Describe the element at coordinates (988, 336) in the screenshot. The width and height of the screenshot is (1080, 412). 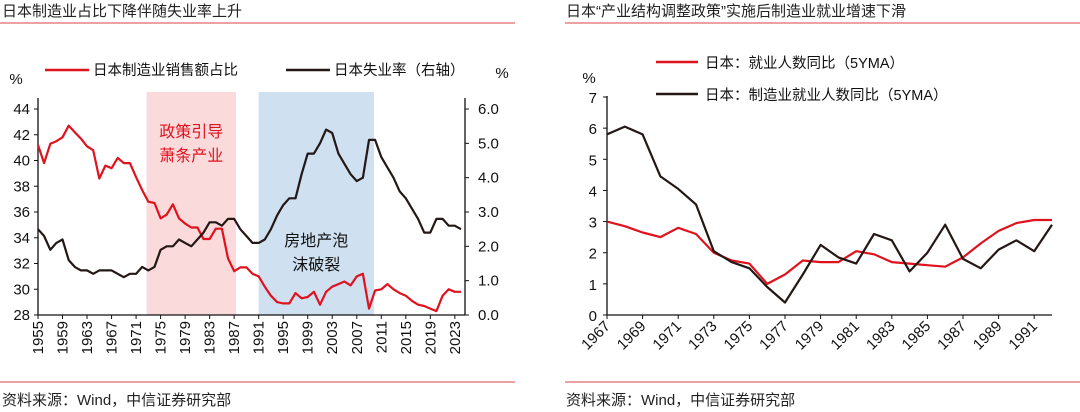
I see `x-tick-label: 1989` at that location.